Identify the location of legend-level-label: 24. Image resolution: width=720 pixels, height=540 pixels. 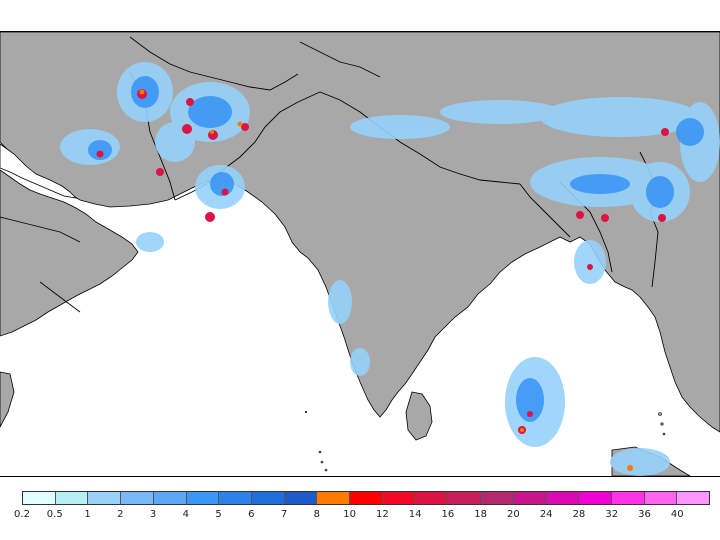
(546, 514).